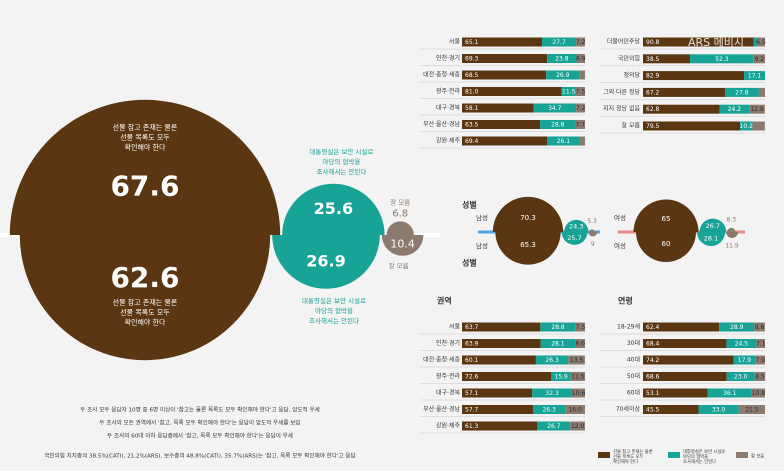 Image resolution: width=784 pixels, height=471 pixels. Describe the element at coordinates (628, 409) in the screenshot. I see `category-label: 70세이상` at that location.